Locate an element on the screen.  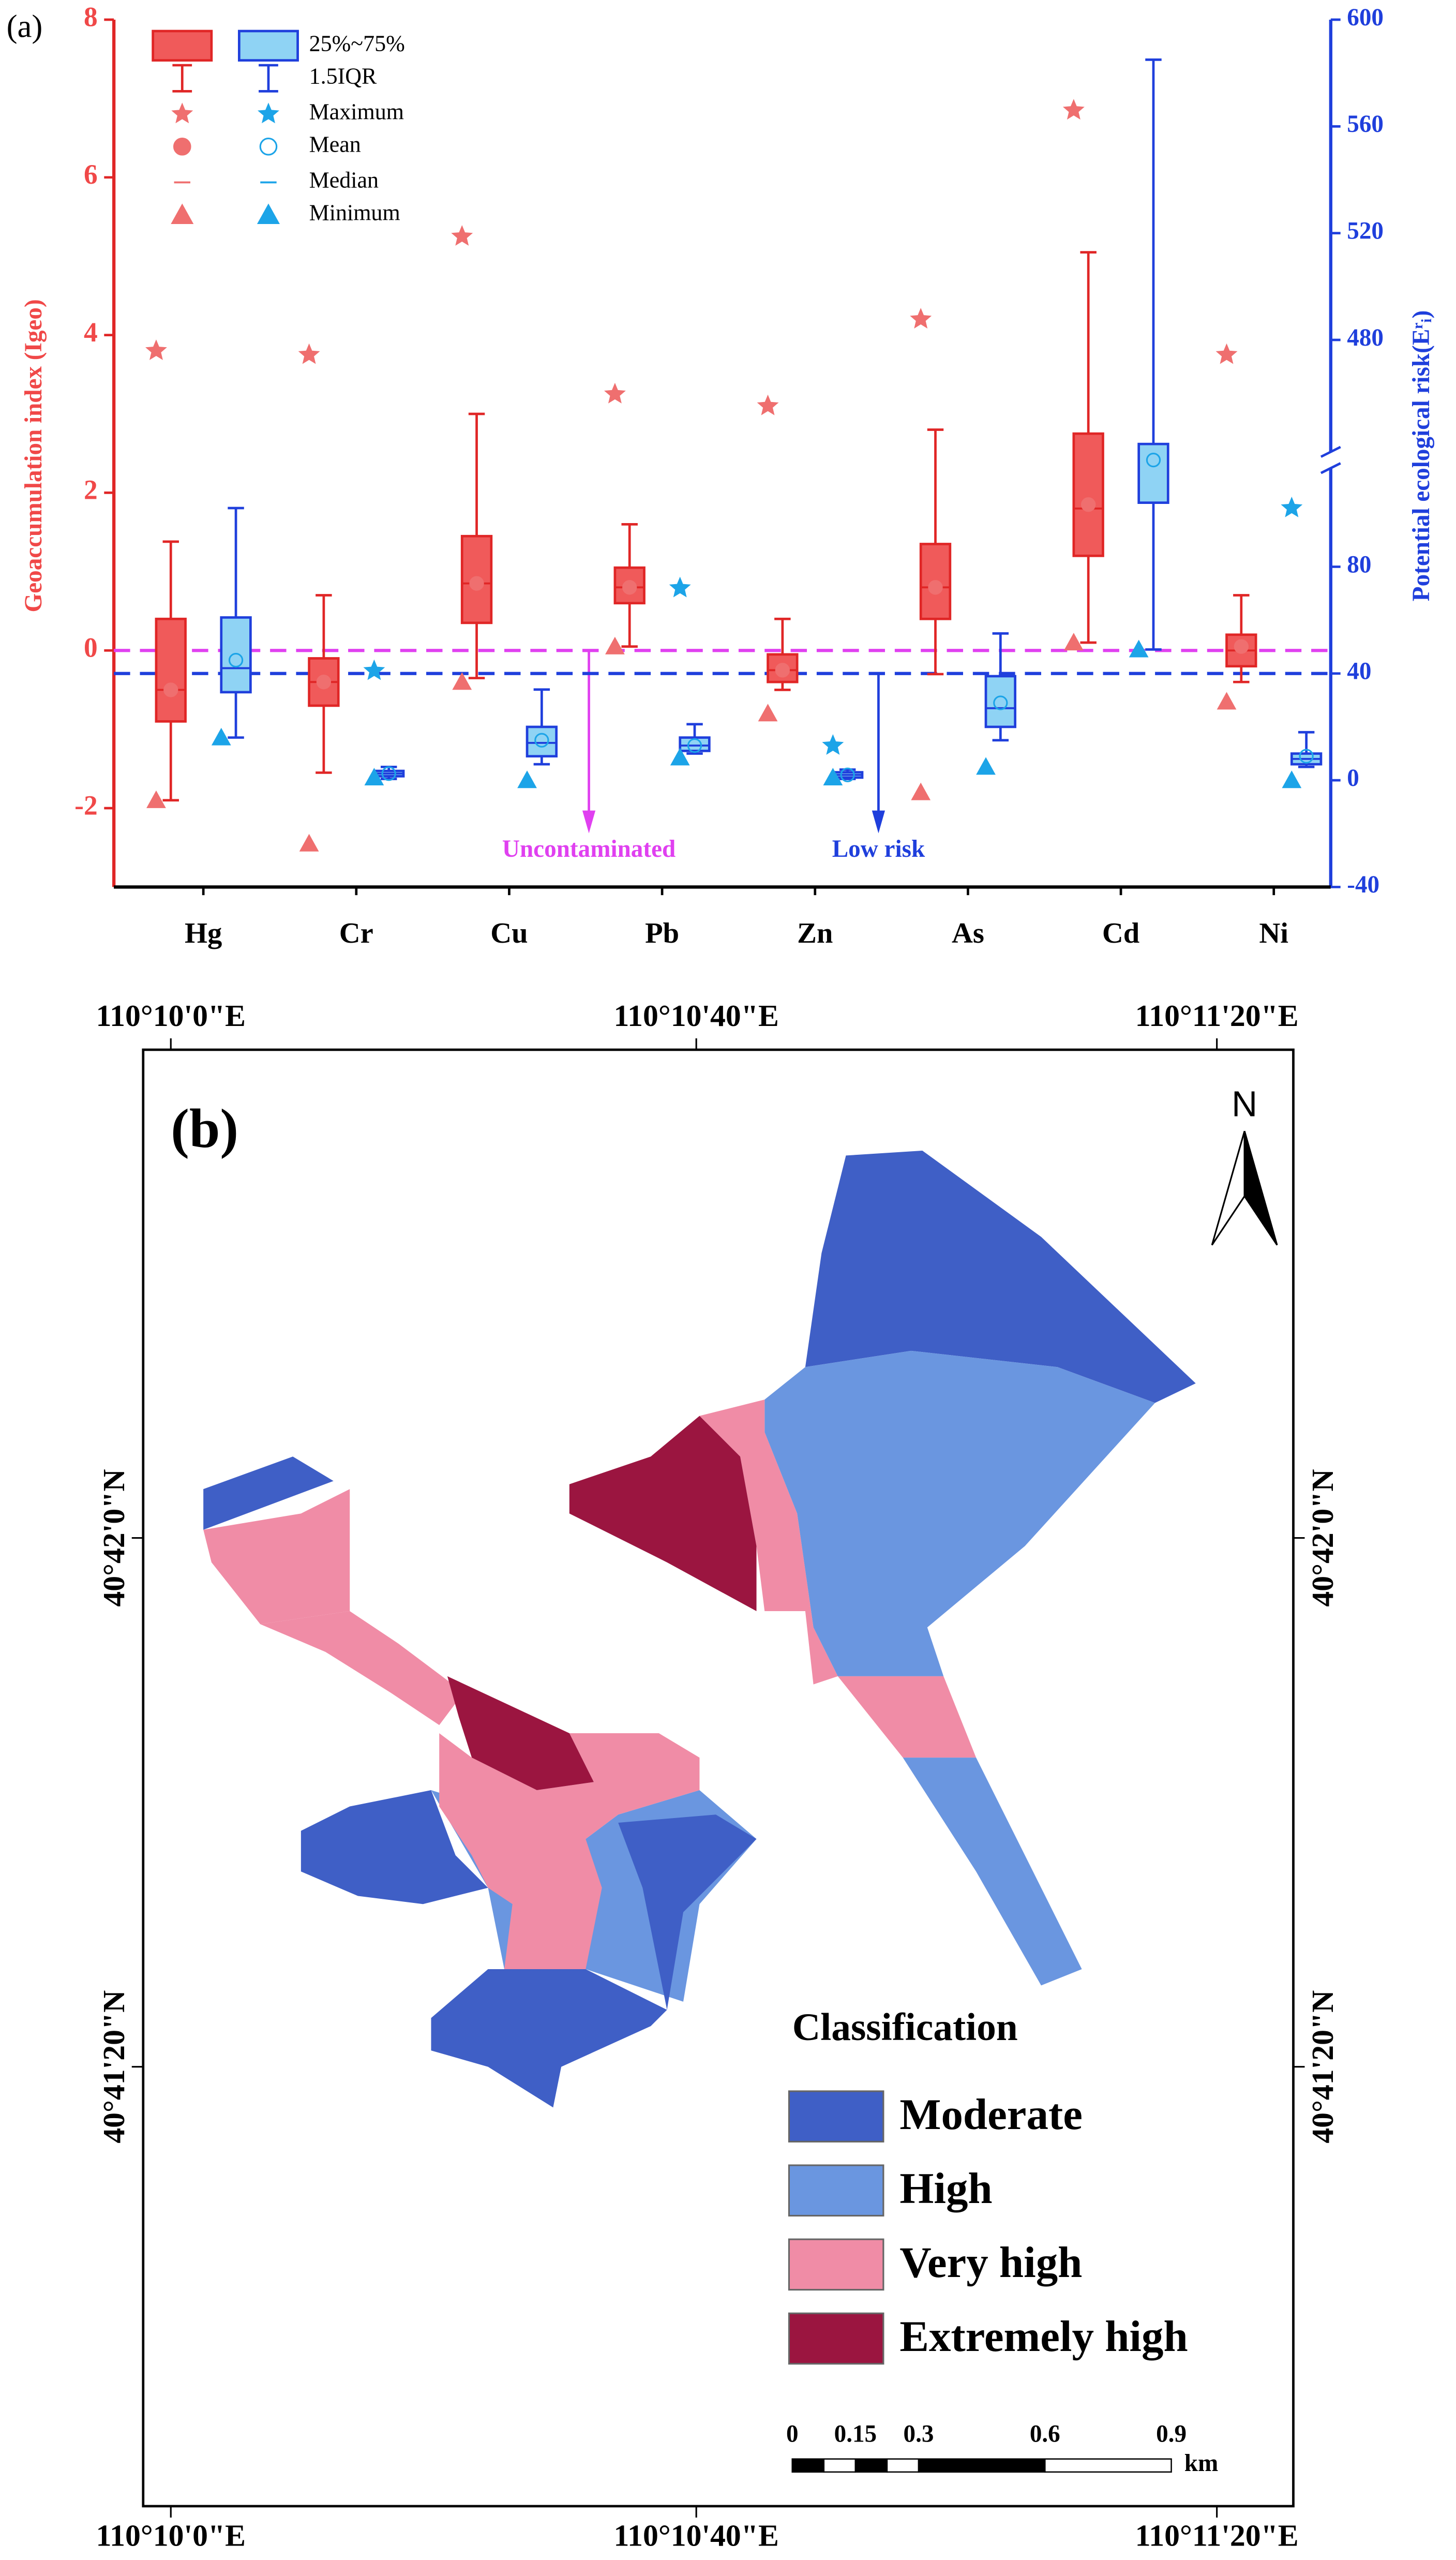
scale-label: 0 is located at coordinates (792, 2435).